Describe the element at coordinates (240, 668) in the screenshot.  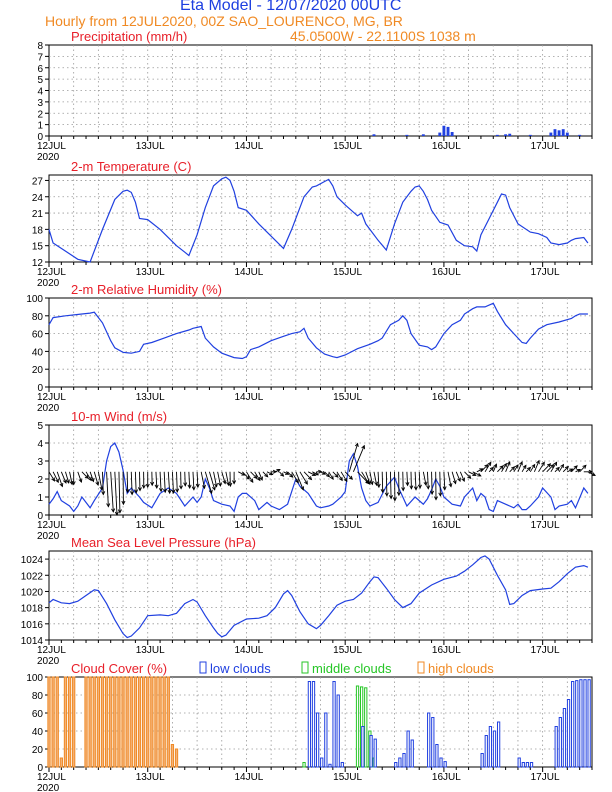
I see `legend-low-clouds: low clouds` at that location.